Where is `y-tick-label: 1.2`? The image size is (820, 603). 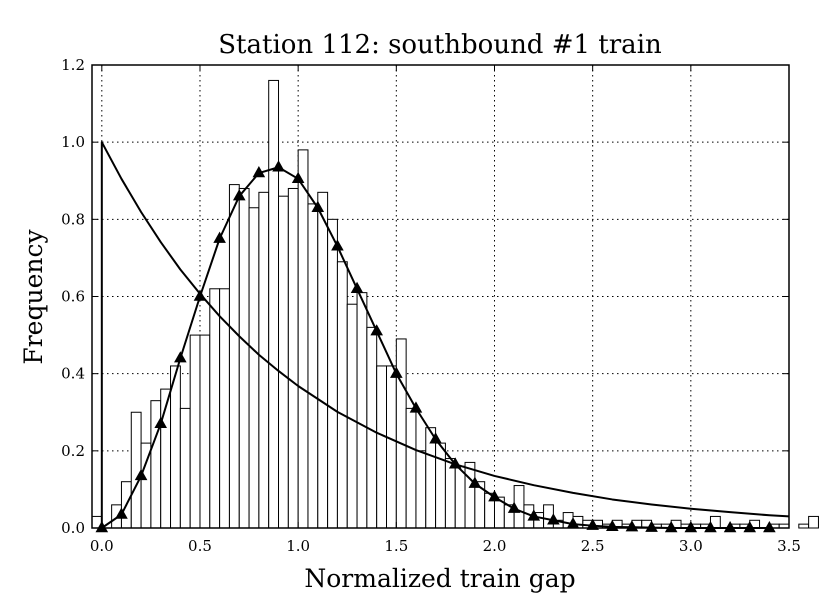 y-tick-label: 1.2 is located at coordinates (73, 65).